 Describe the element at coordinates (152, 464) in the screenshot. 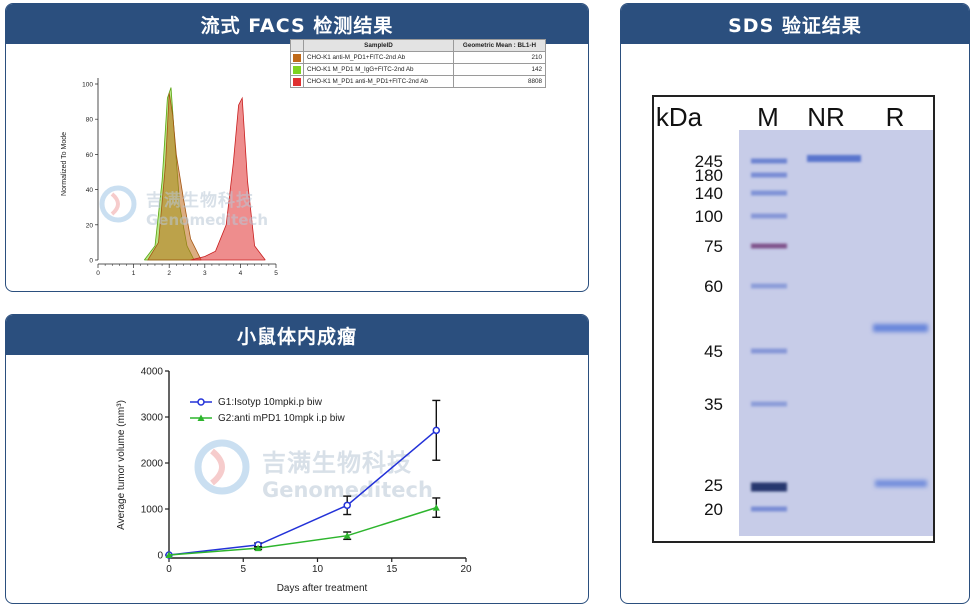

I see `tumor-y-tick-label: 2000` at that location.